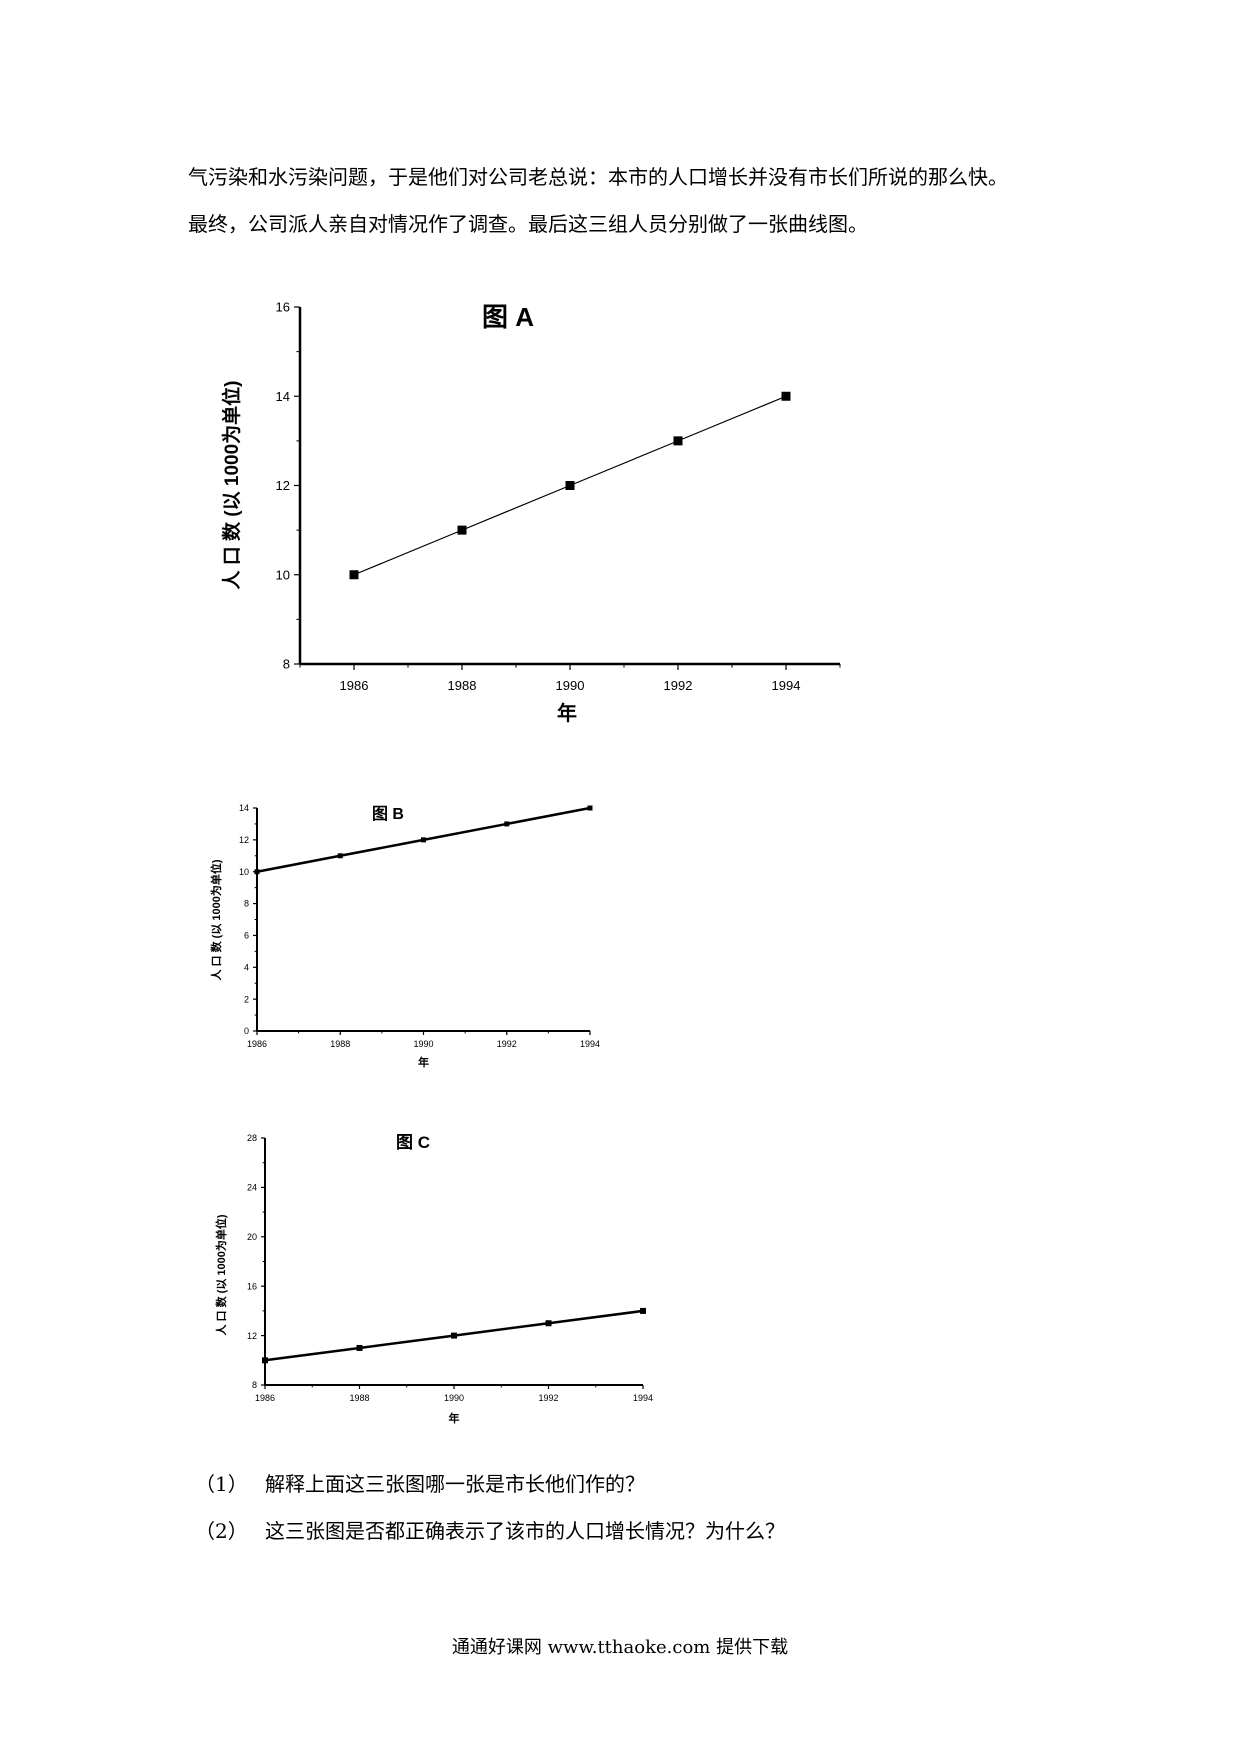 The height and width of the screenshot is (1754, 1240). I want to click on paragraph-line-2: 最终，公司派人亲自对情况作了调查。最后这三组人员分别做了一张曲线图。, so click(528, 224).